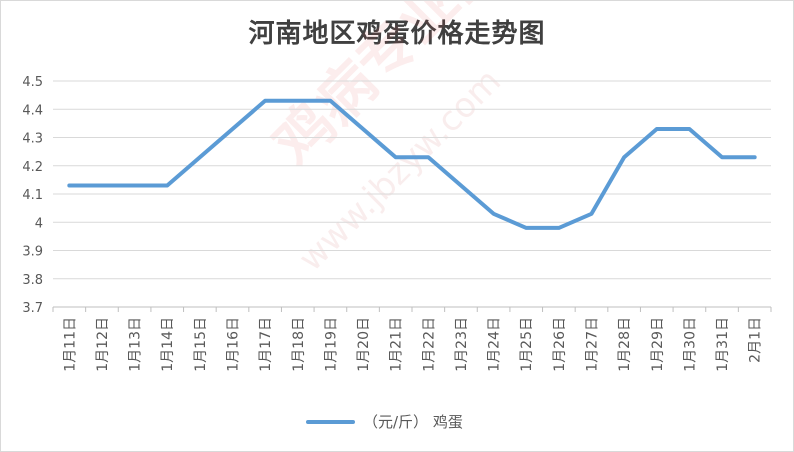 The height and width of the screenshot is (452, 794). I want to click on x-tick-label: 1月16日, so click(234, 344).